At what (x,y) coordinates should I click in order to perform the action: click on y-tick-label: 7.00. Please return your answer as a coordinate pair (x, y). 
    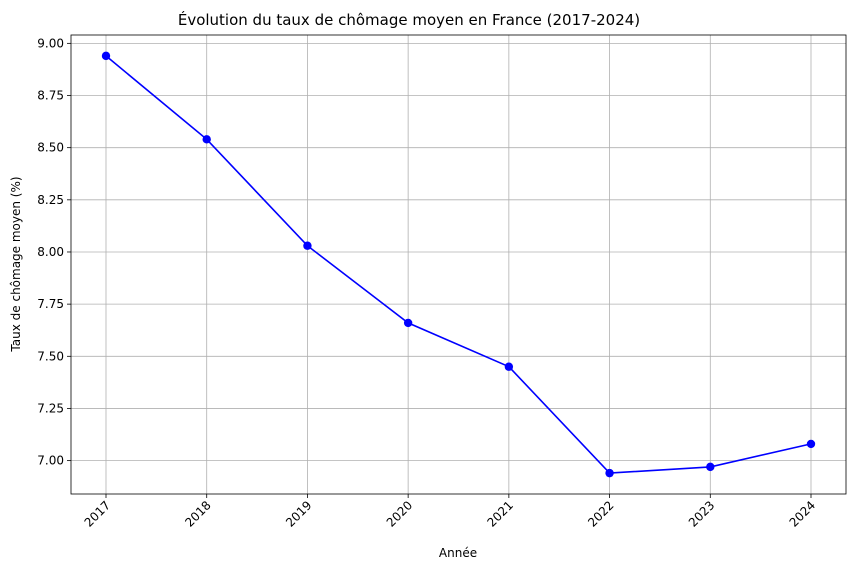
    Looking at the image, I should click on (50, 461).